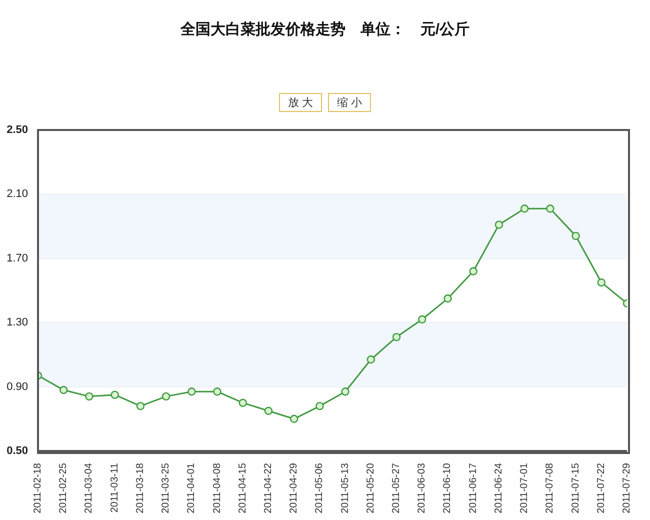 This screenshot has width=650, height=520. What do you see at coordinates (320, 488) in the screenshot?
I see `x-tick-label: 2011-05-06` at bounding box center [320, 488].